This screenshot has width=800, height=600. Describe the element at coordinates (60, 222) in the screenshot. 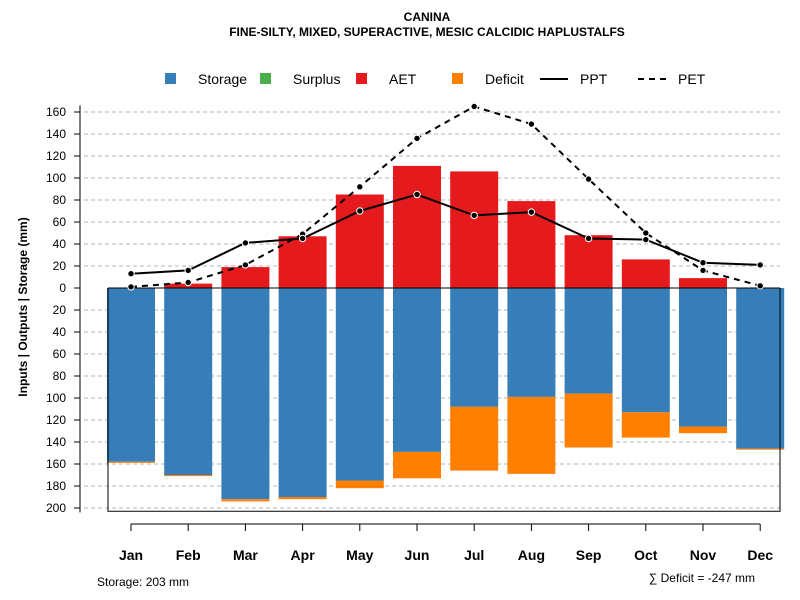

I see `y-tick-label: 60` at that location.